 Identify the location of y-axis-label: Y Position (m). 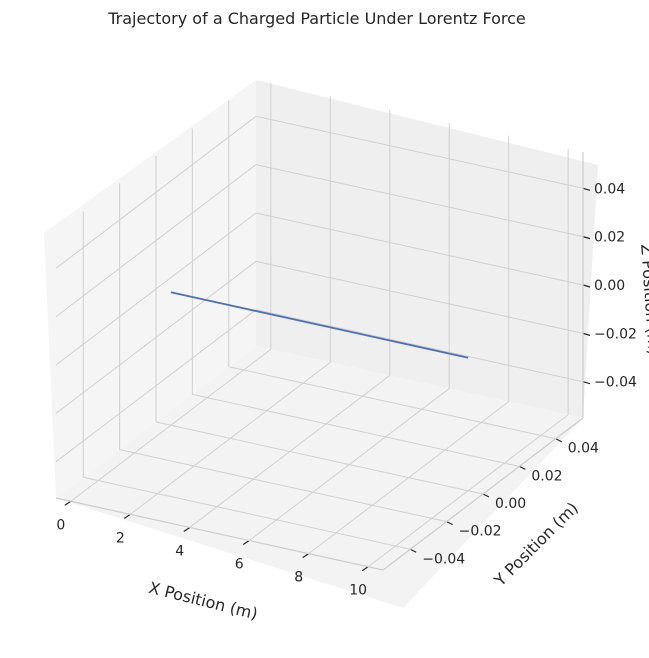
(536, 544).